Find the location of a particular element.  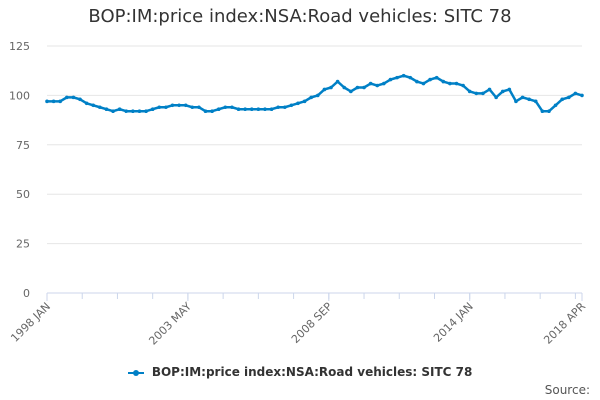

source-label: Source: is located at coordinates (567, 390).